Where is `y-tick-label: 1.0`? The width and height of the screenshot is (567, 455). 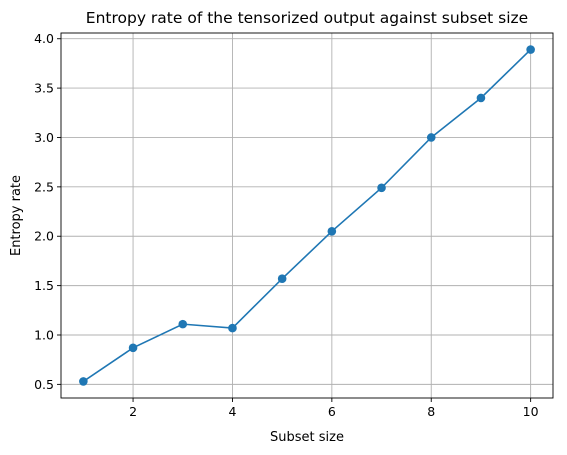
y-tick-label: 1.0 is located at coordinates (44, 334).